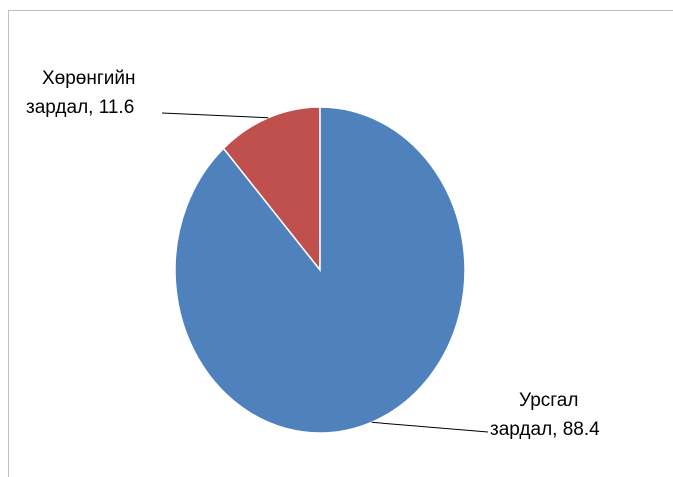  Describe the element at coordinates (430, 427) in the screenshot. I see `leader-line-current` at that location.